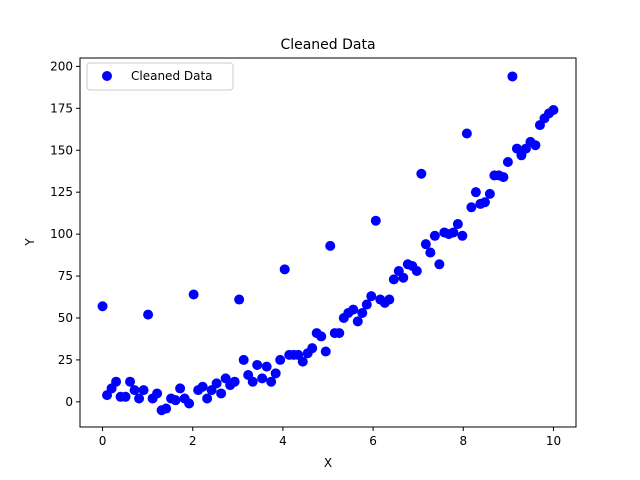  Describe the element at coordinates (330, 437) in the screenshot. I see `x-axis: 0 2 4 6 8 10` at that location.